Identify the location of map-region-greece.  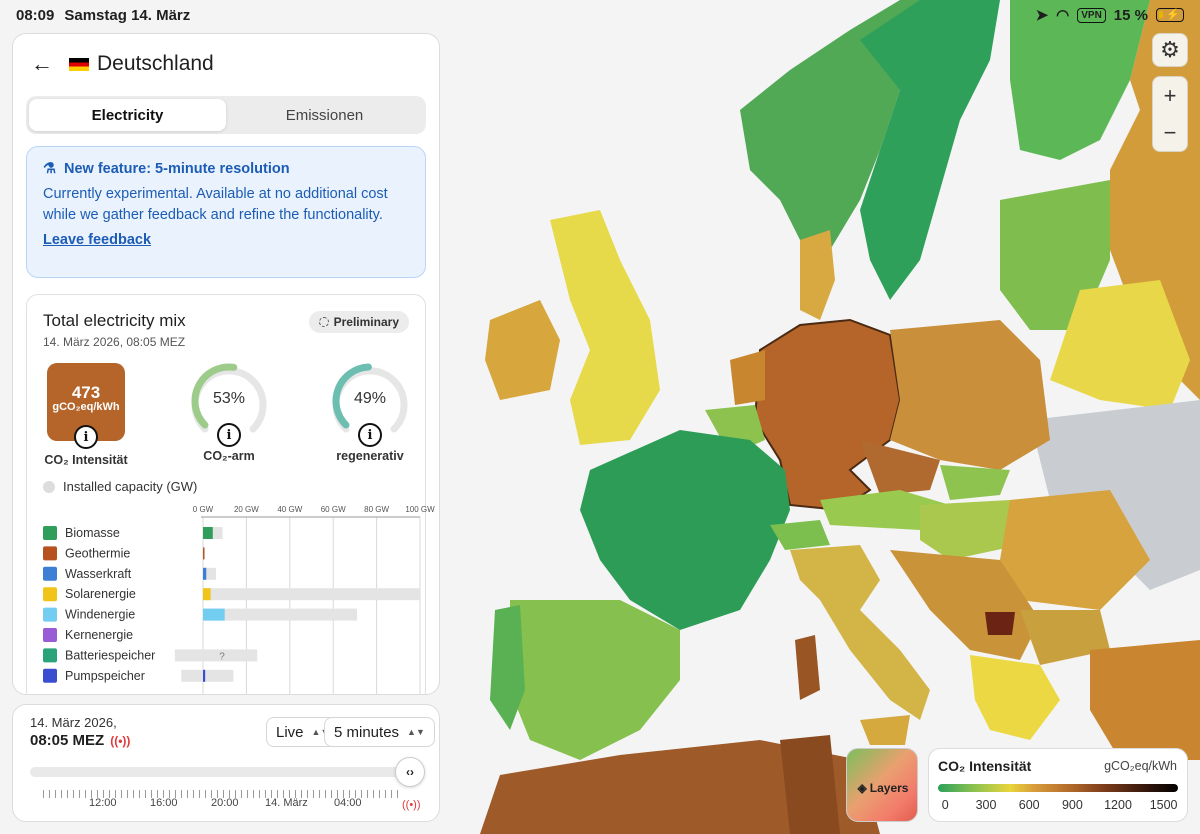
(1015, 697).